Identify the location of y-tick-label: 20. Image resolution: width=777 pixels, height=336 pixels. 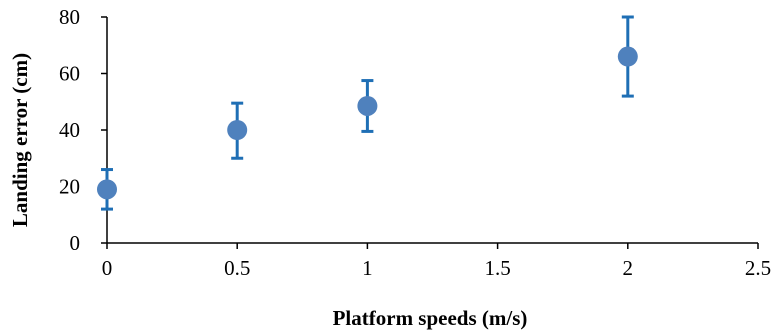
(69, 187).